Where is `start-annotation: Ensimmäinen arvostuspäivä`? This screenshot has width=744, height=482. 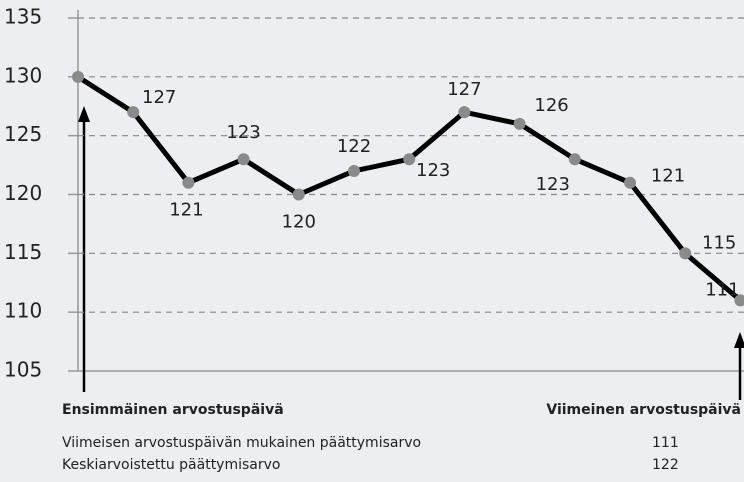
start-annotation: Ensimmäinen arvostuspäivä is located at coordinates (173, 410).